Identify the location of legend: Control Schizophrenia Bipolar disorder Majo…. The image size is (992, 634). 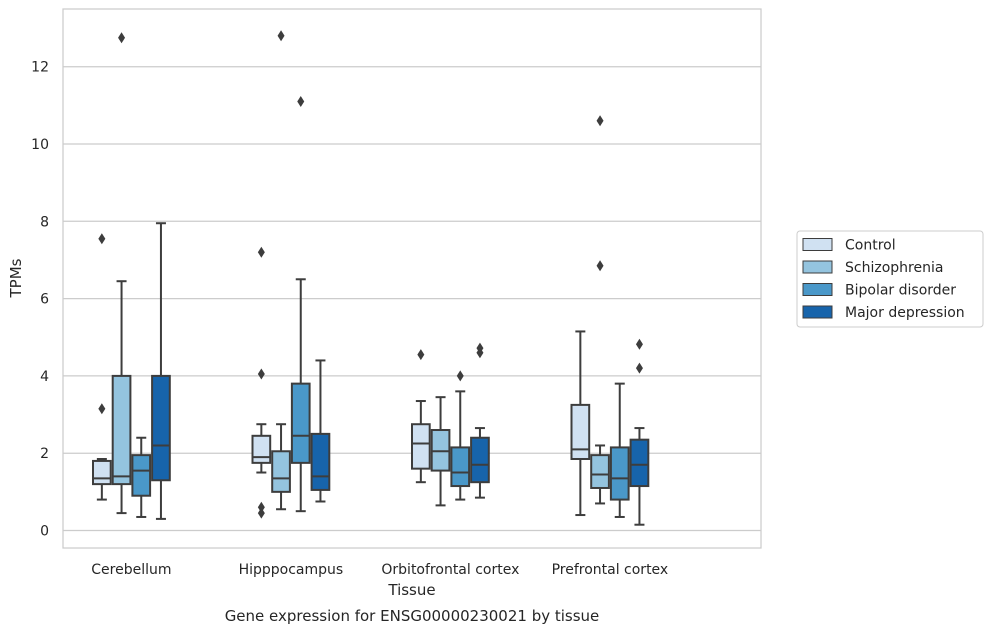
(890, 279).